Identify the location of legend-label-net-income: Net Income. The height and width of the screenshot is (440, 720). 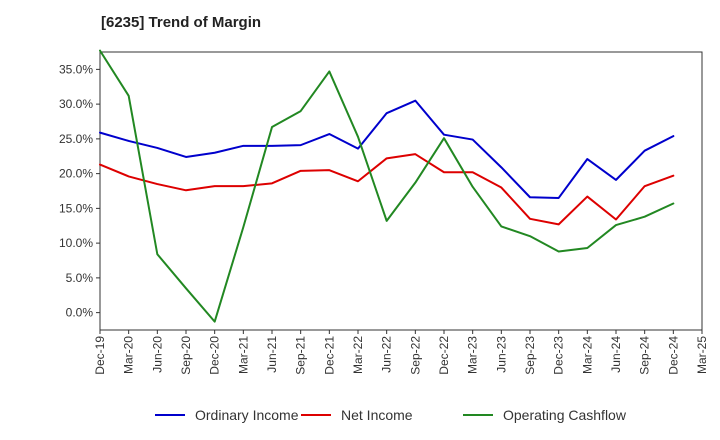
(377, 415).